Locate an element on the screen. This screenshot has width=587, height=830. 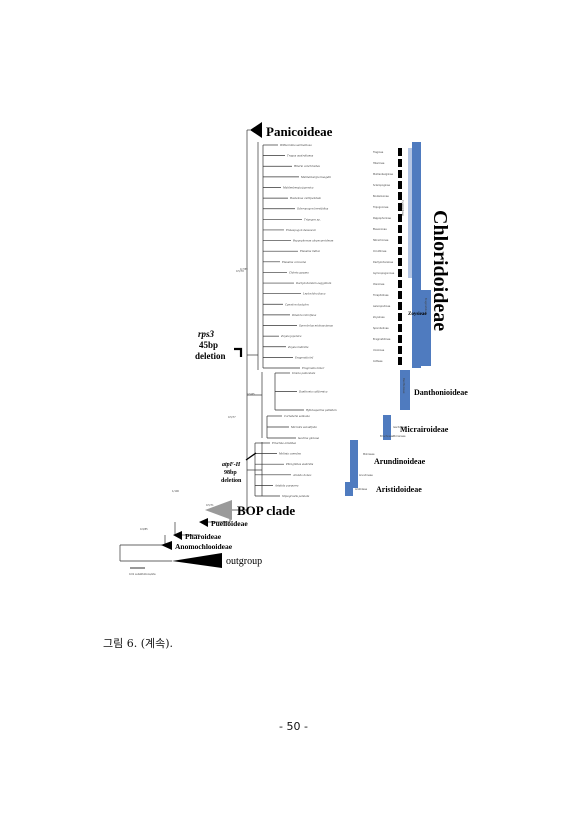
micrairoideae-bar is located at coordinates (387, 427).